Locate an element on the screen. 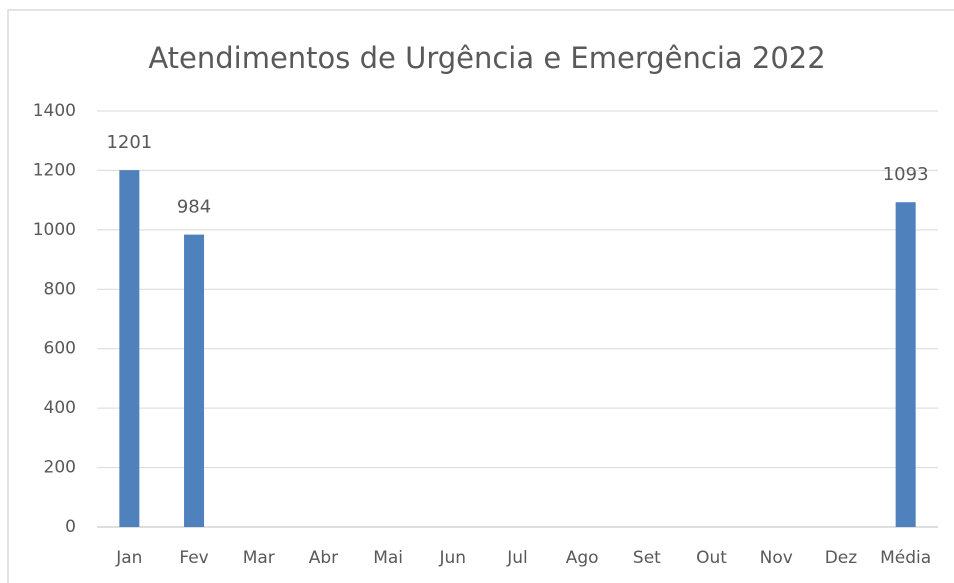 This screenshot has width=954, height=583. data-label: 1093 is located at coordinates (906, 174).